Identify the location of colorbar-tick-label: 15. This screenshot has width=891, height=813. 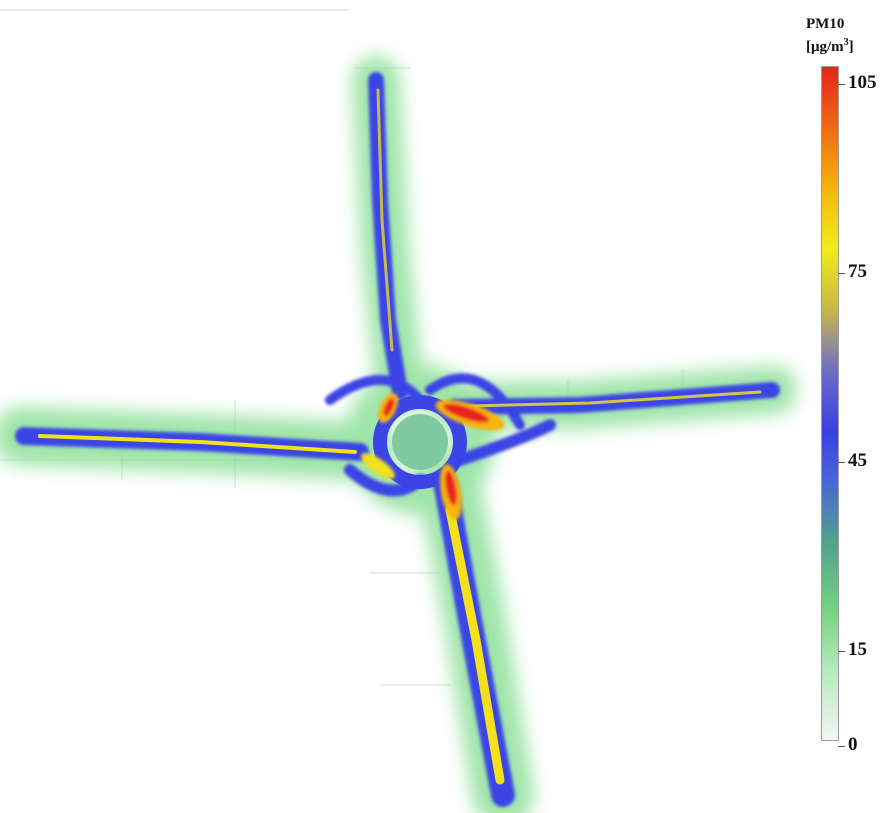
(857, 650).